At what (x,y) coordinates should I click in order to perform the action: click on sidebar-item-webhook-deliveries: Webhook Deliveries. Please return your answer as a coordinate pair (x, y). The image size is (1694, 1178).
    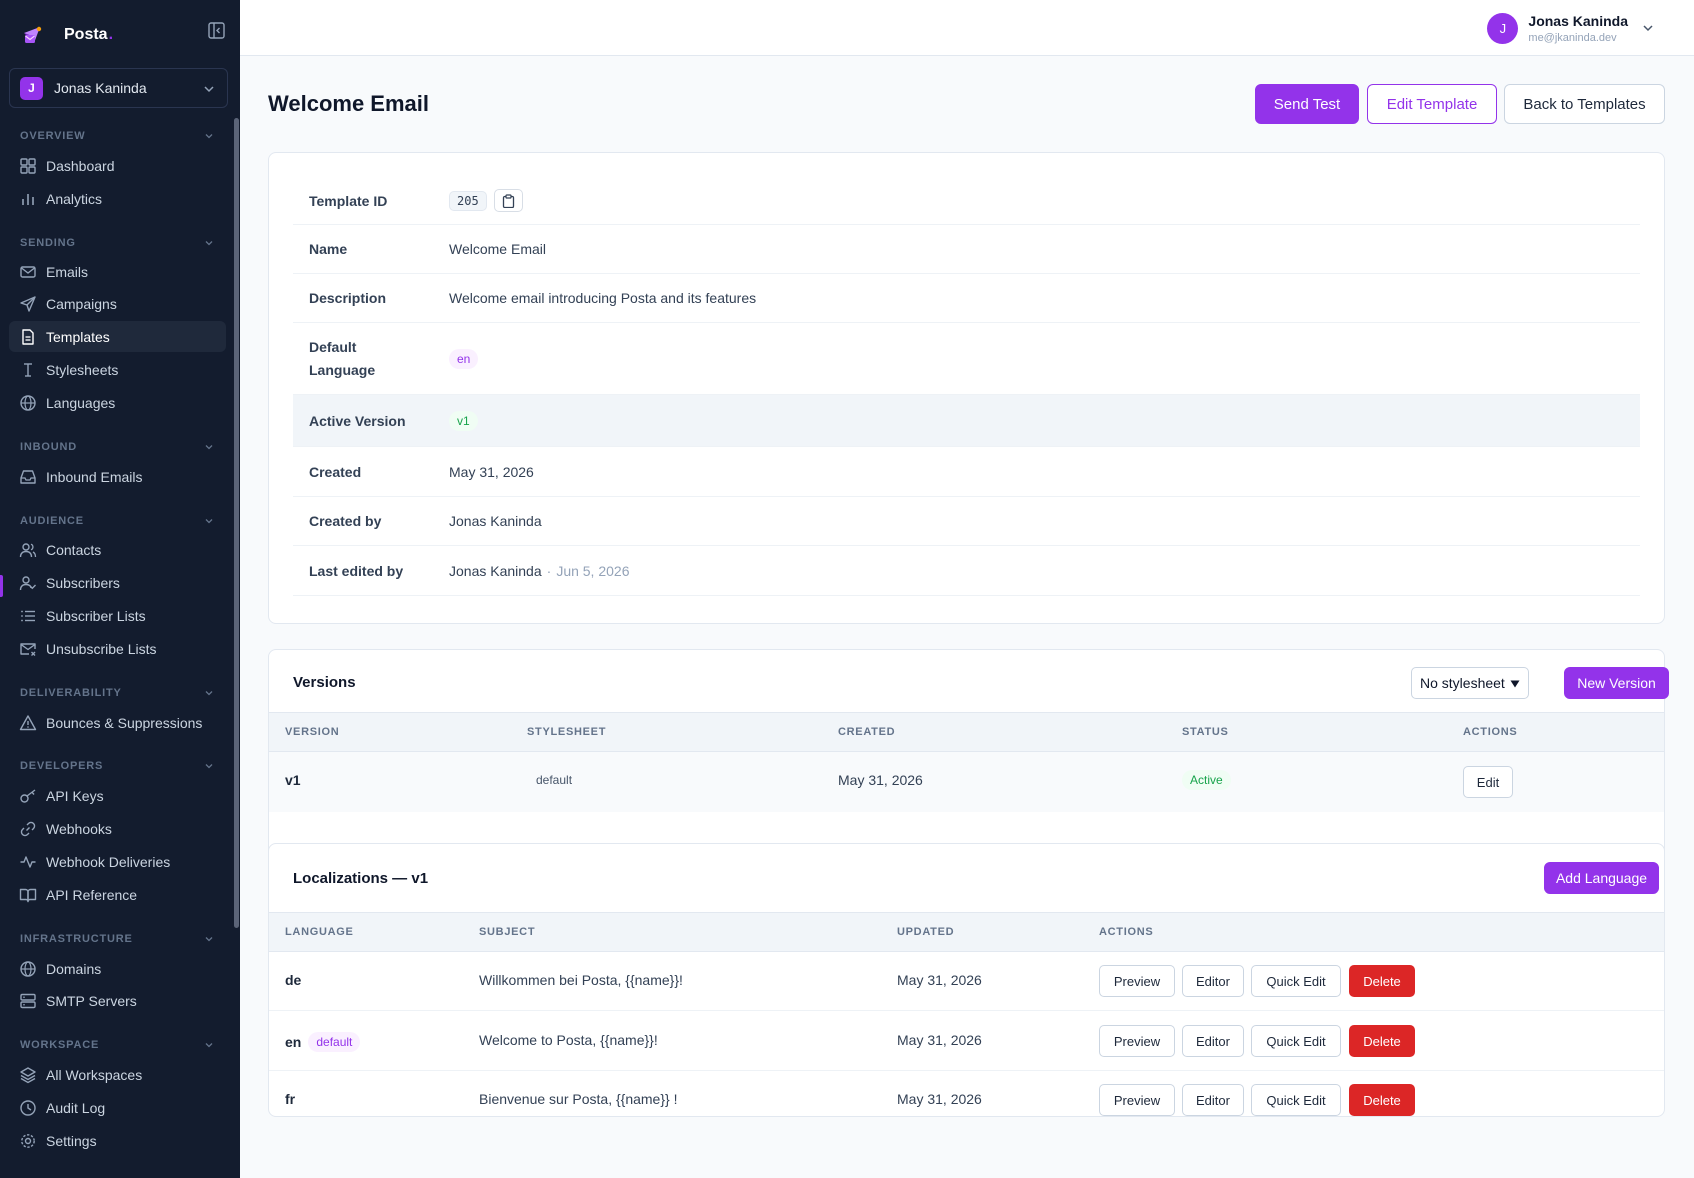
    Looking at the image, I should click on (117, 861).